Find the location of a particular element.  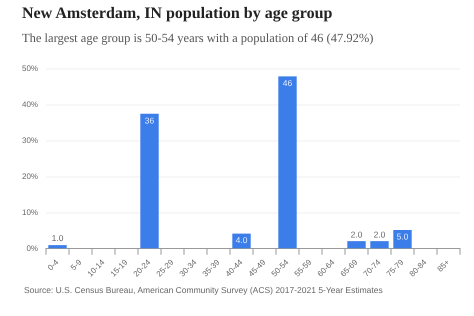

annotation: 1.0 is located at coordinates (58, 238).